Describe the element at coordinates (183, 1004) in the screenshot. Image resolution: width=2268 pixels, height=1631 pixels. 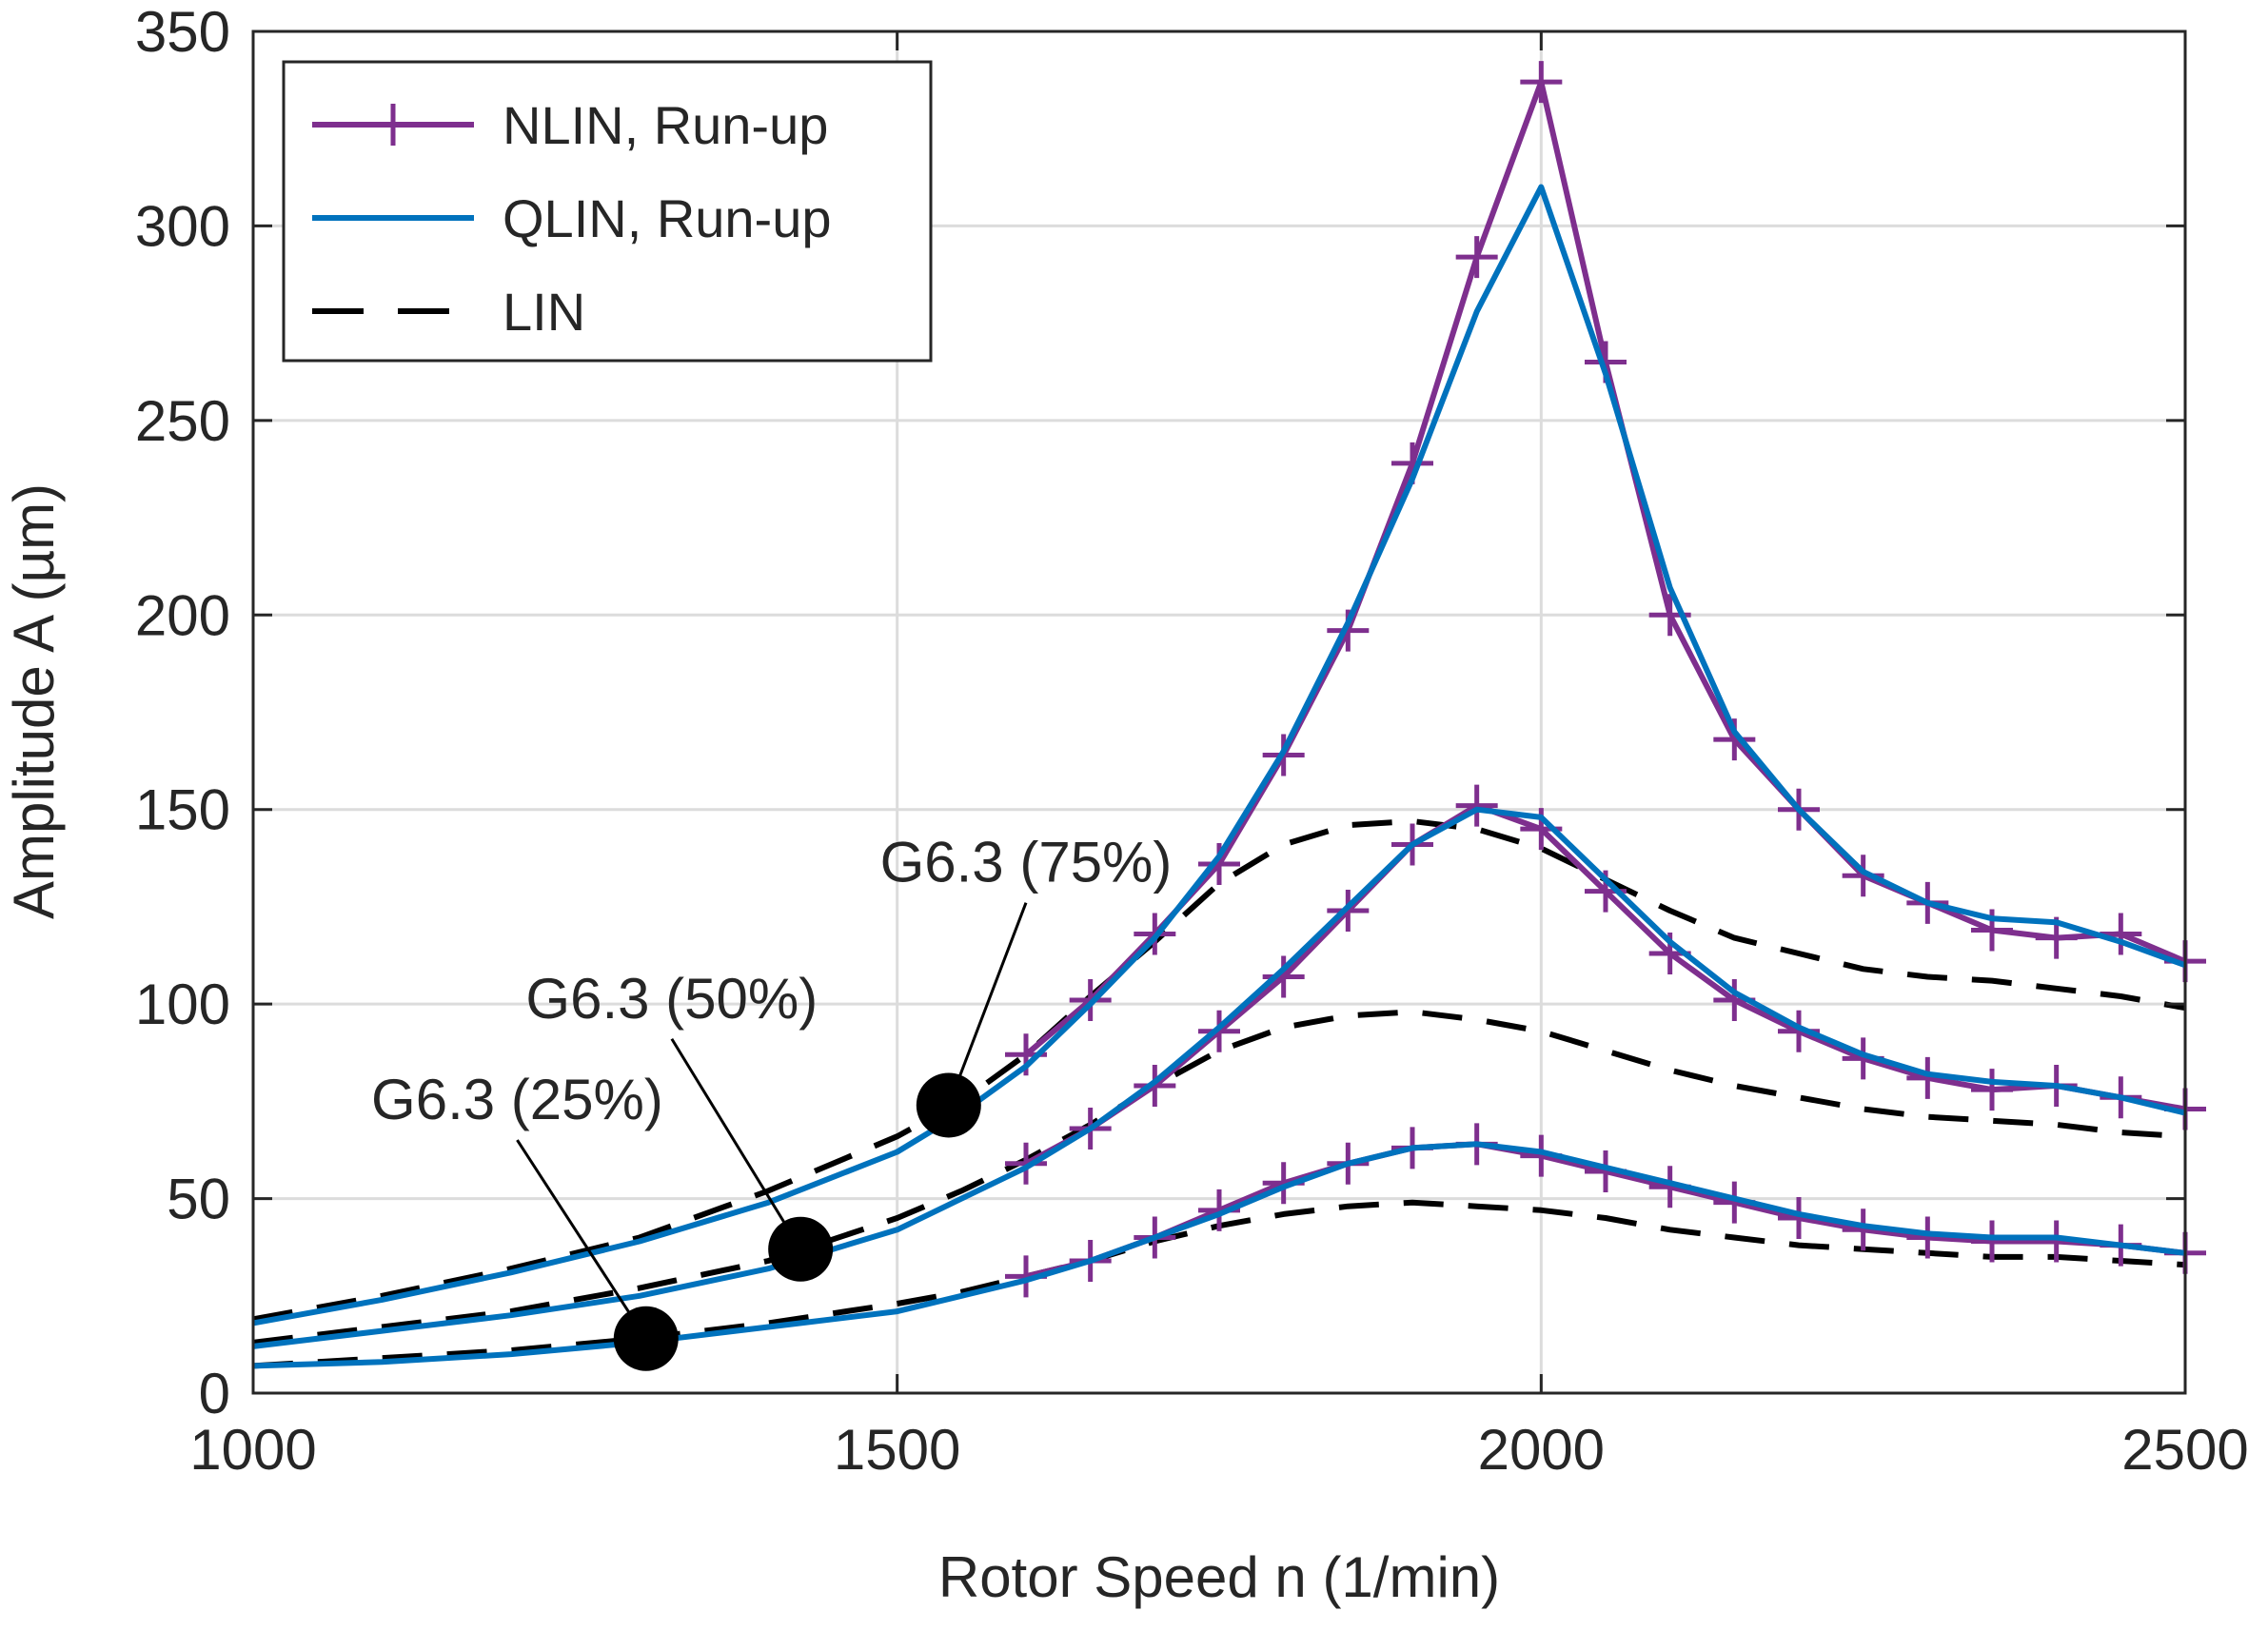
I see `y-tick-label: 100` at that location.